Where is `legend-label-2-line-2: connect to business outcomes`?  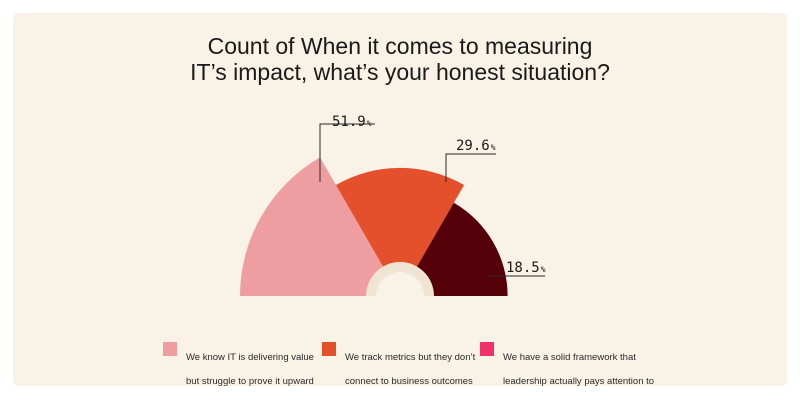 legend-label-2-line-2: connect to business outcomes is located at coordinates (409, 381).